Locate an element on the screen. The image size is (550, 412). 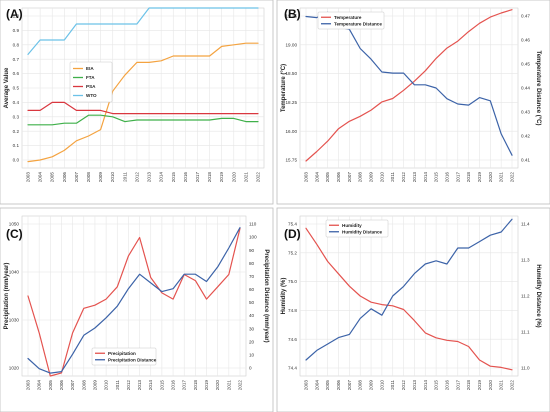
legend-label: Temperature Distance is located at coordinates (358, 23).